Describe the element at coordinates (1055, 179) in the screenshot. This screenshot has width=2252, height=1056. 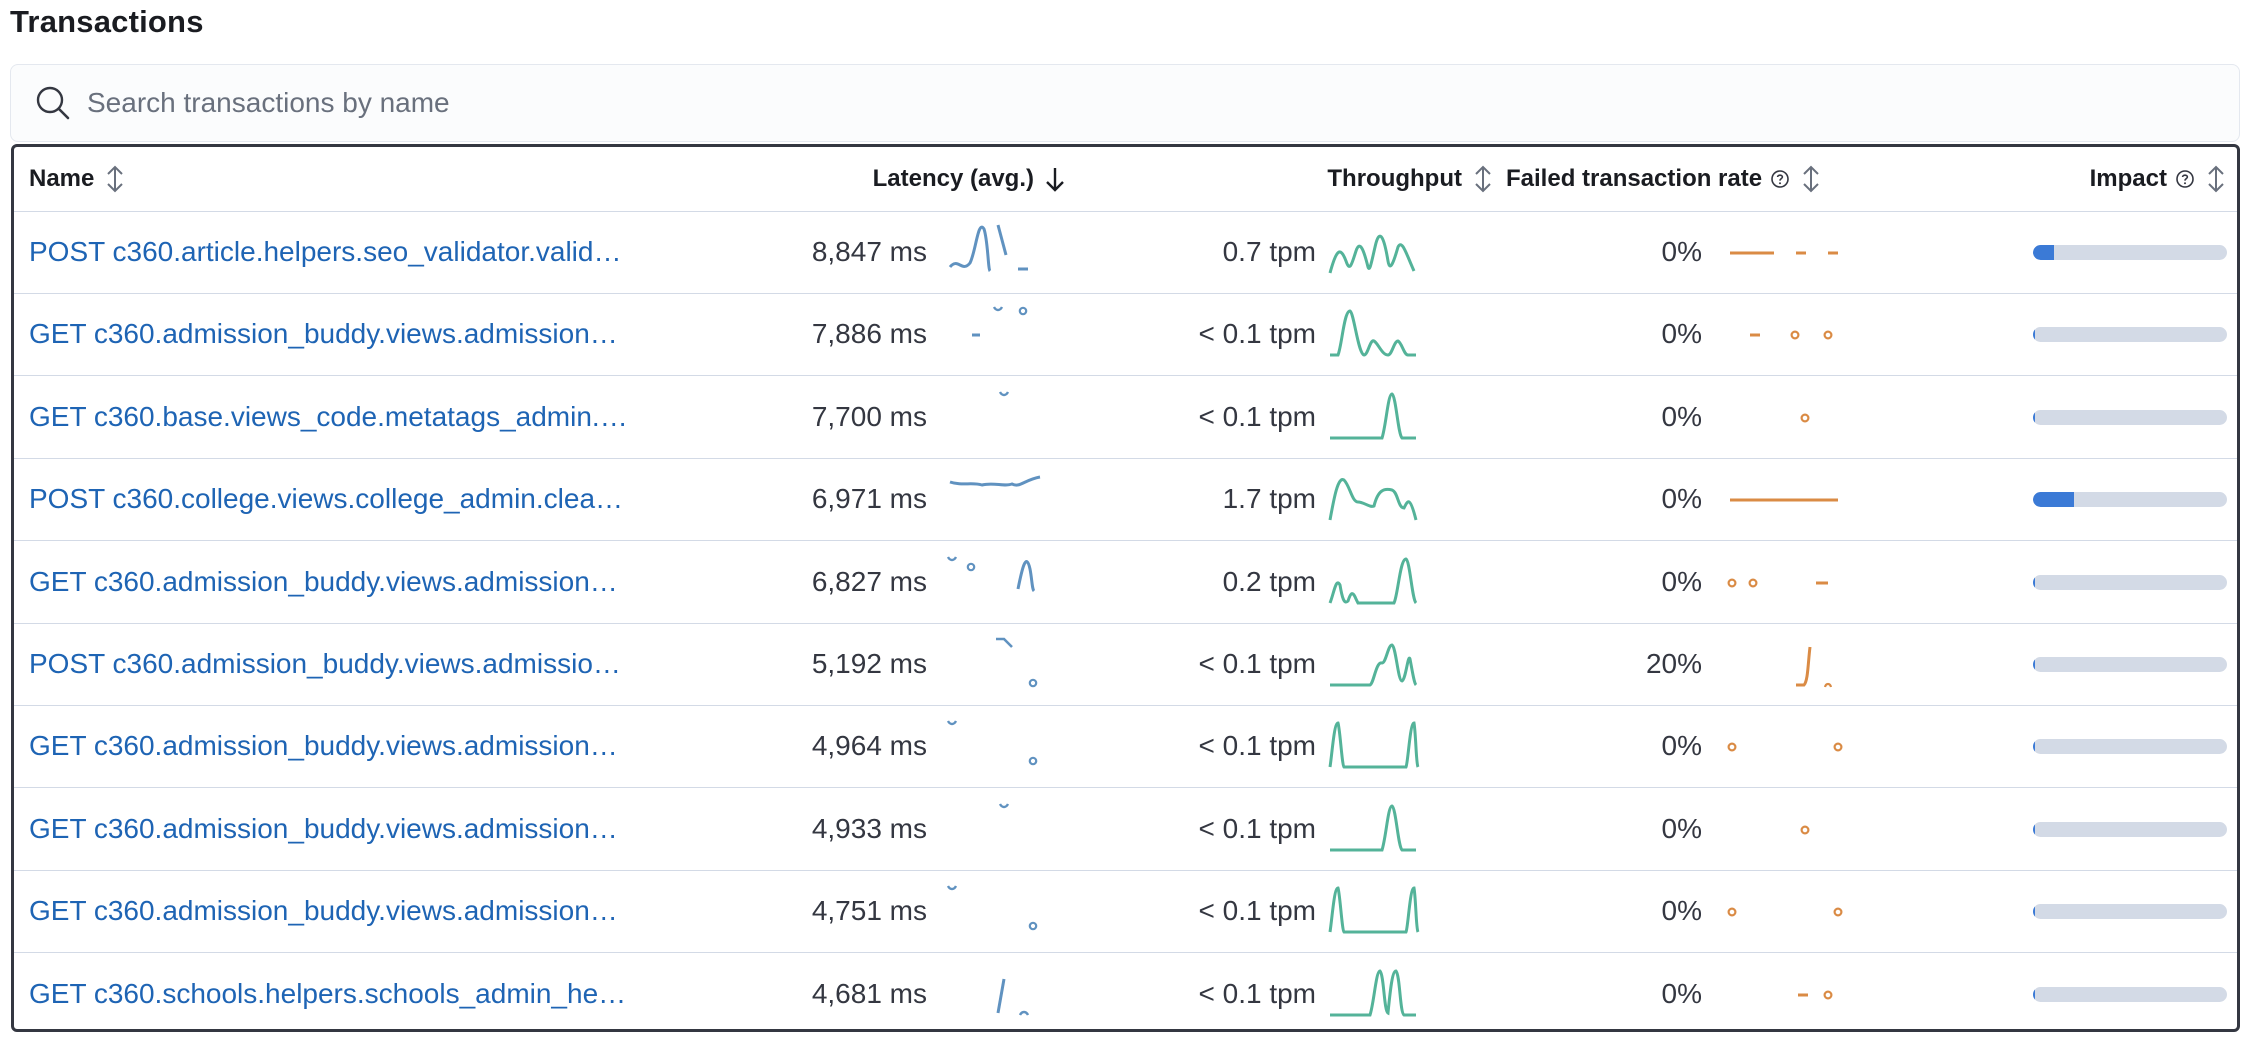
I see `sort-descending-icon` at that location.